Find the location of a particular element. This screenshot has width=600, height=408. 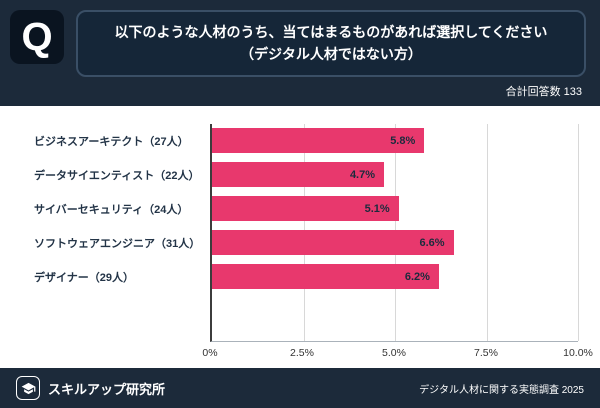

q-logo-letter: Q is located at coordinates (37, 36).